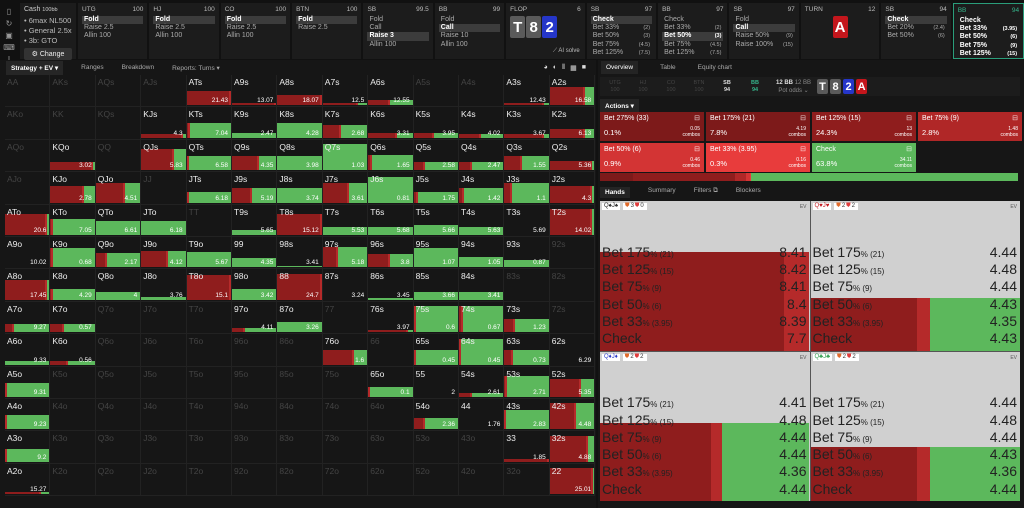  What do you see at coordinates (572, 318) in the screenshot?
I see `hand-cell-72s: 72s` at bounding box center [572, 318].